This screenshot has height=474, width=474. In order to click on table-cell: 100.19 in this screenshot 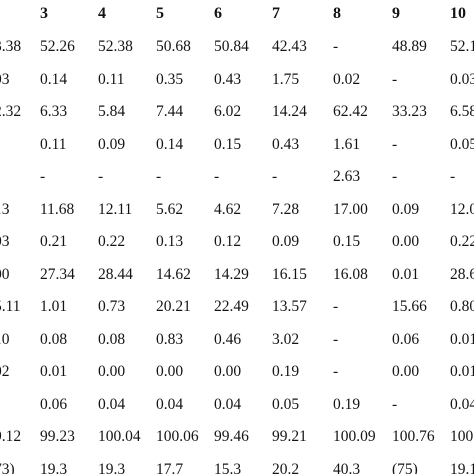, I will do `click(462, 436)`.